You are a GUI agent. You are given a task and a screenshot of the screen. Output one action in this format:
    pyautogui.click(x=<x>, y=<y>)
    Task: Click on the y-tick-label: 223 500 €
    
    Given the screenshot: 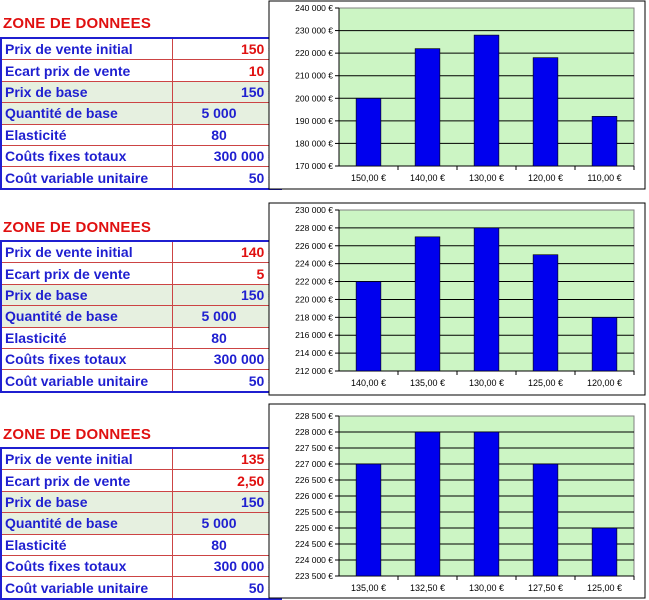 What is the action you would take?
    pyautogui.click(x=314, y=576)
    